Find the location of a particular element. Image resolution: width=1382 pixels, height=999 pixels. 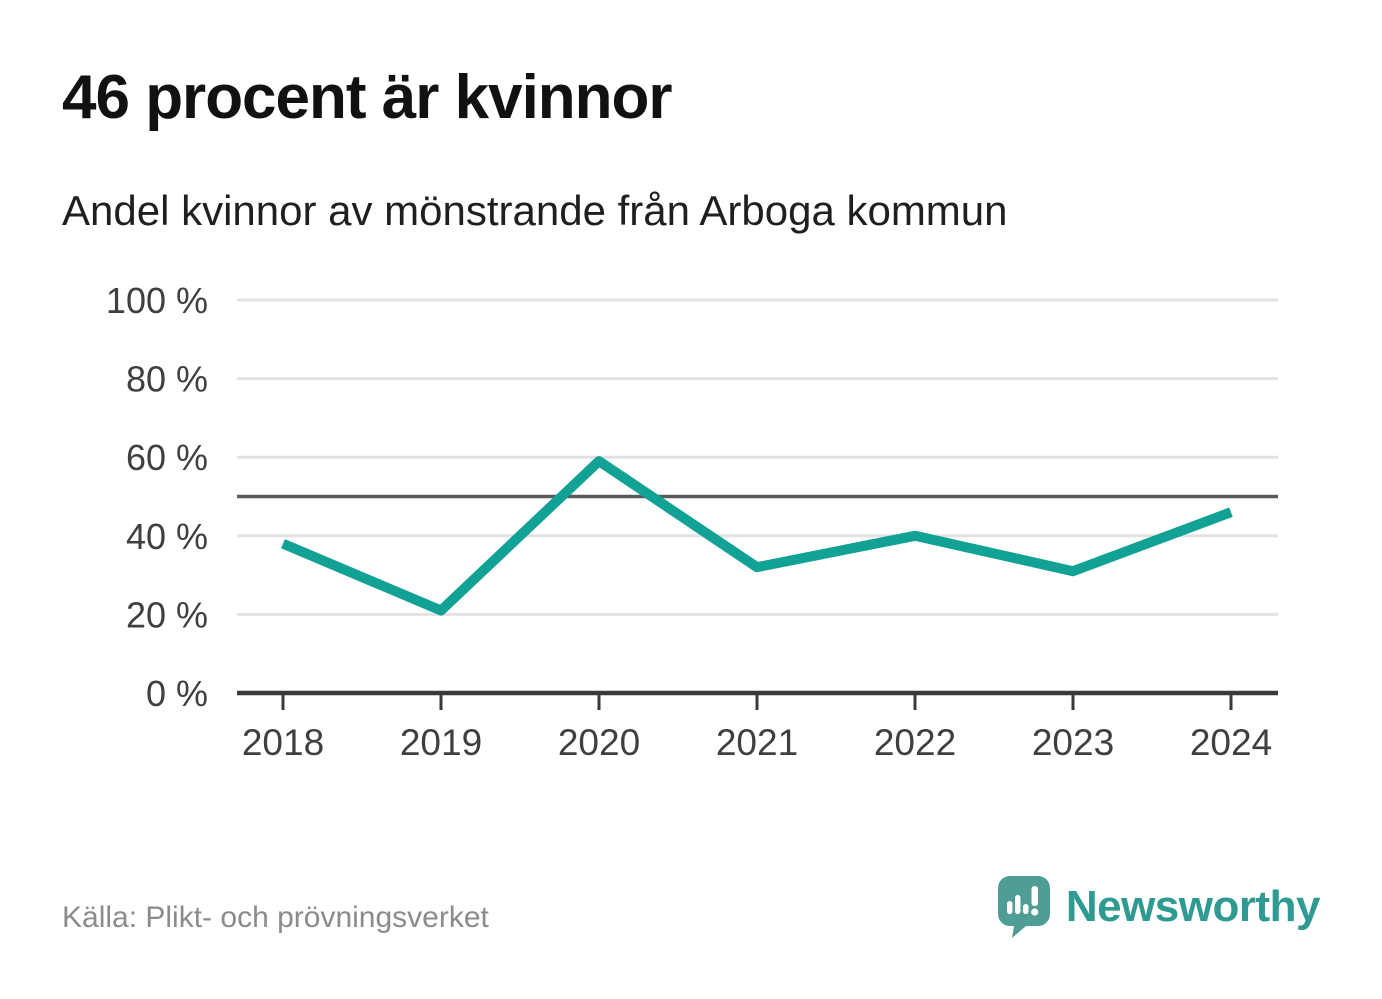

x-tick-label-2021: 2021 is located at coordinates (757, 742).